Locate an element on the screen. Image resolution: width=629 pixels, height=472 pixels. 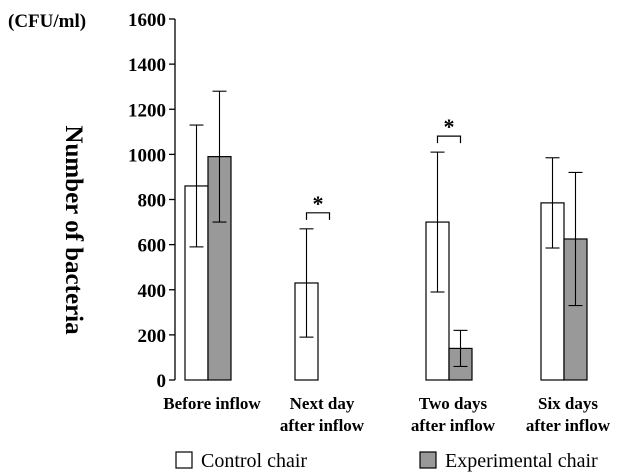
y-axis: 0 200 400 600 800 1000 1200 1400 1600 is located at coordinates (152, 201).